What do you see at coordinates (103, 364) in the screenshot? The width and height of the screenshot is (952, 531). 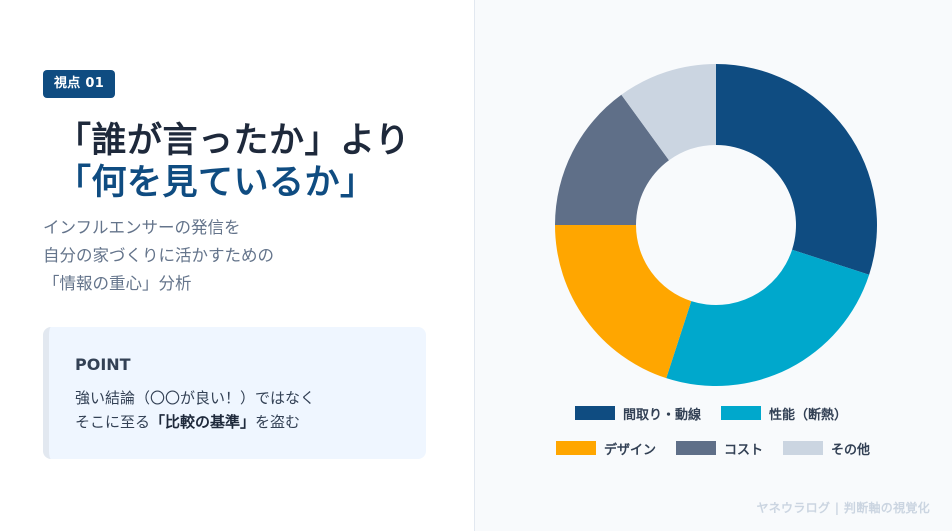 I see `point-card-title: POINT` at bounding box center [103, 364].